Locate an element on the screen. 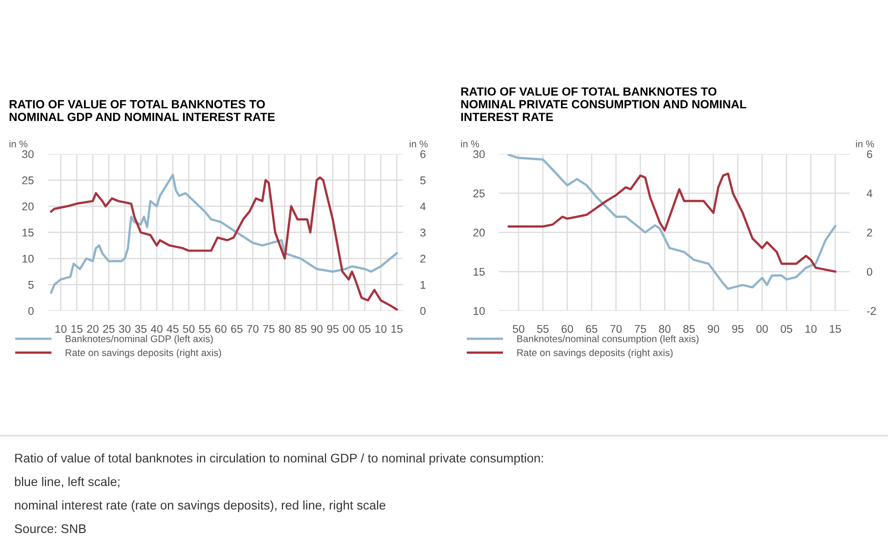 The height and width of the screenshot is (560, 888). text: blue line, left scale; is located at coordinates (67, 482).